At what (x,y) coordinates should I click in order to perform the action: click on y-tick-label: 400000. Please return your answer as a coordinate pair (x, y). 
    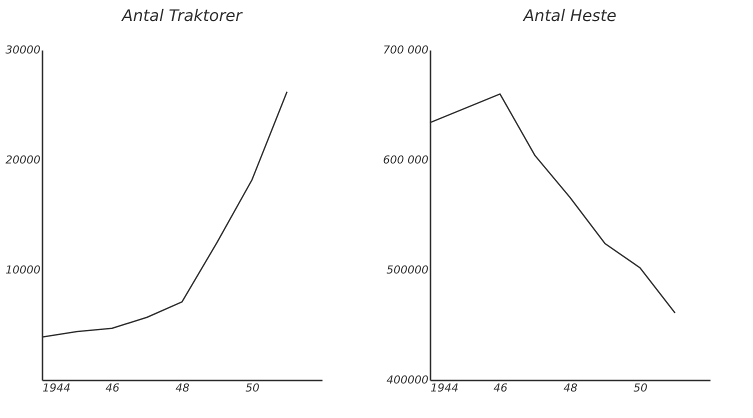
    Looking at the image, I should click on (407, 380).